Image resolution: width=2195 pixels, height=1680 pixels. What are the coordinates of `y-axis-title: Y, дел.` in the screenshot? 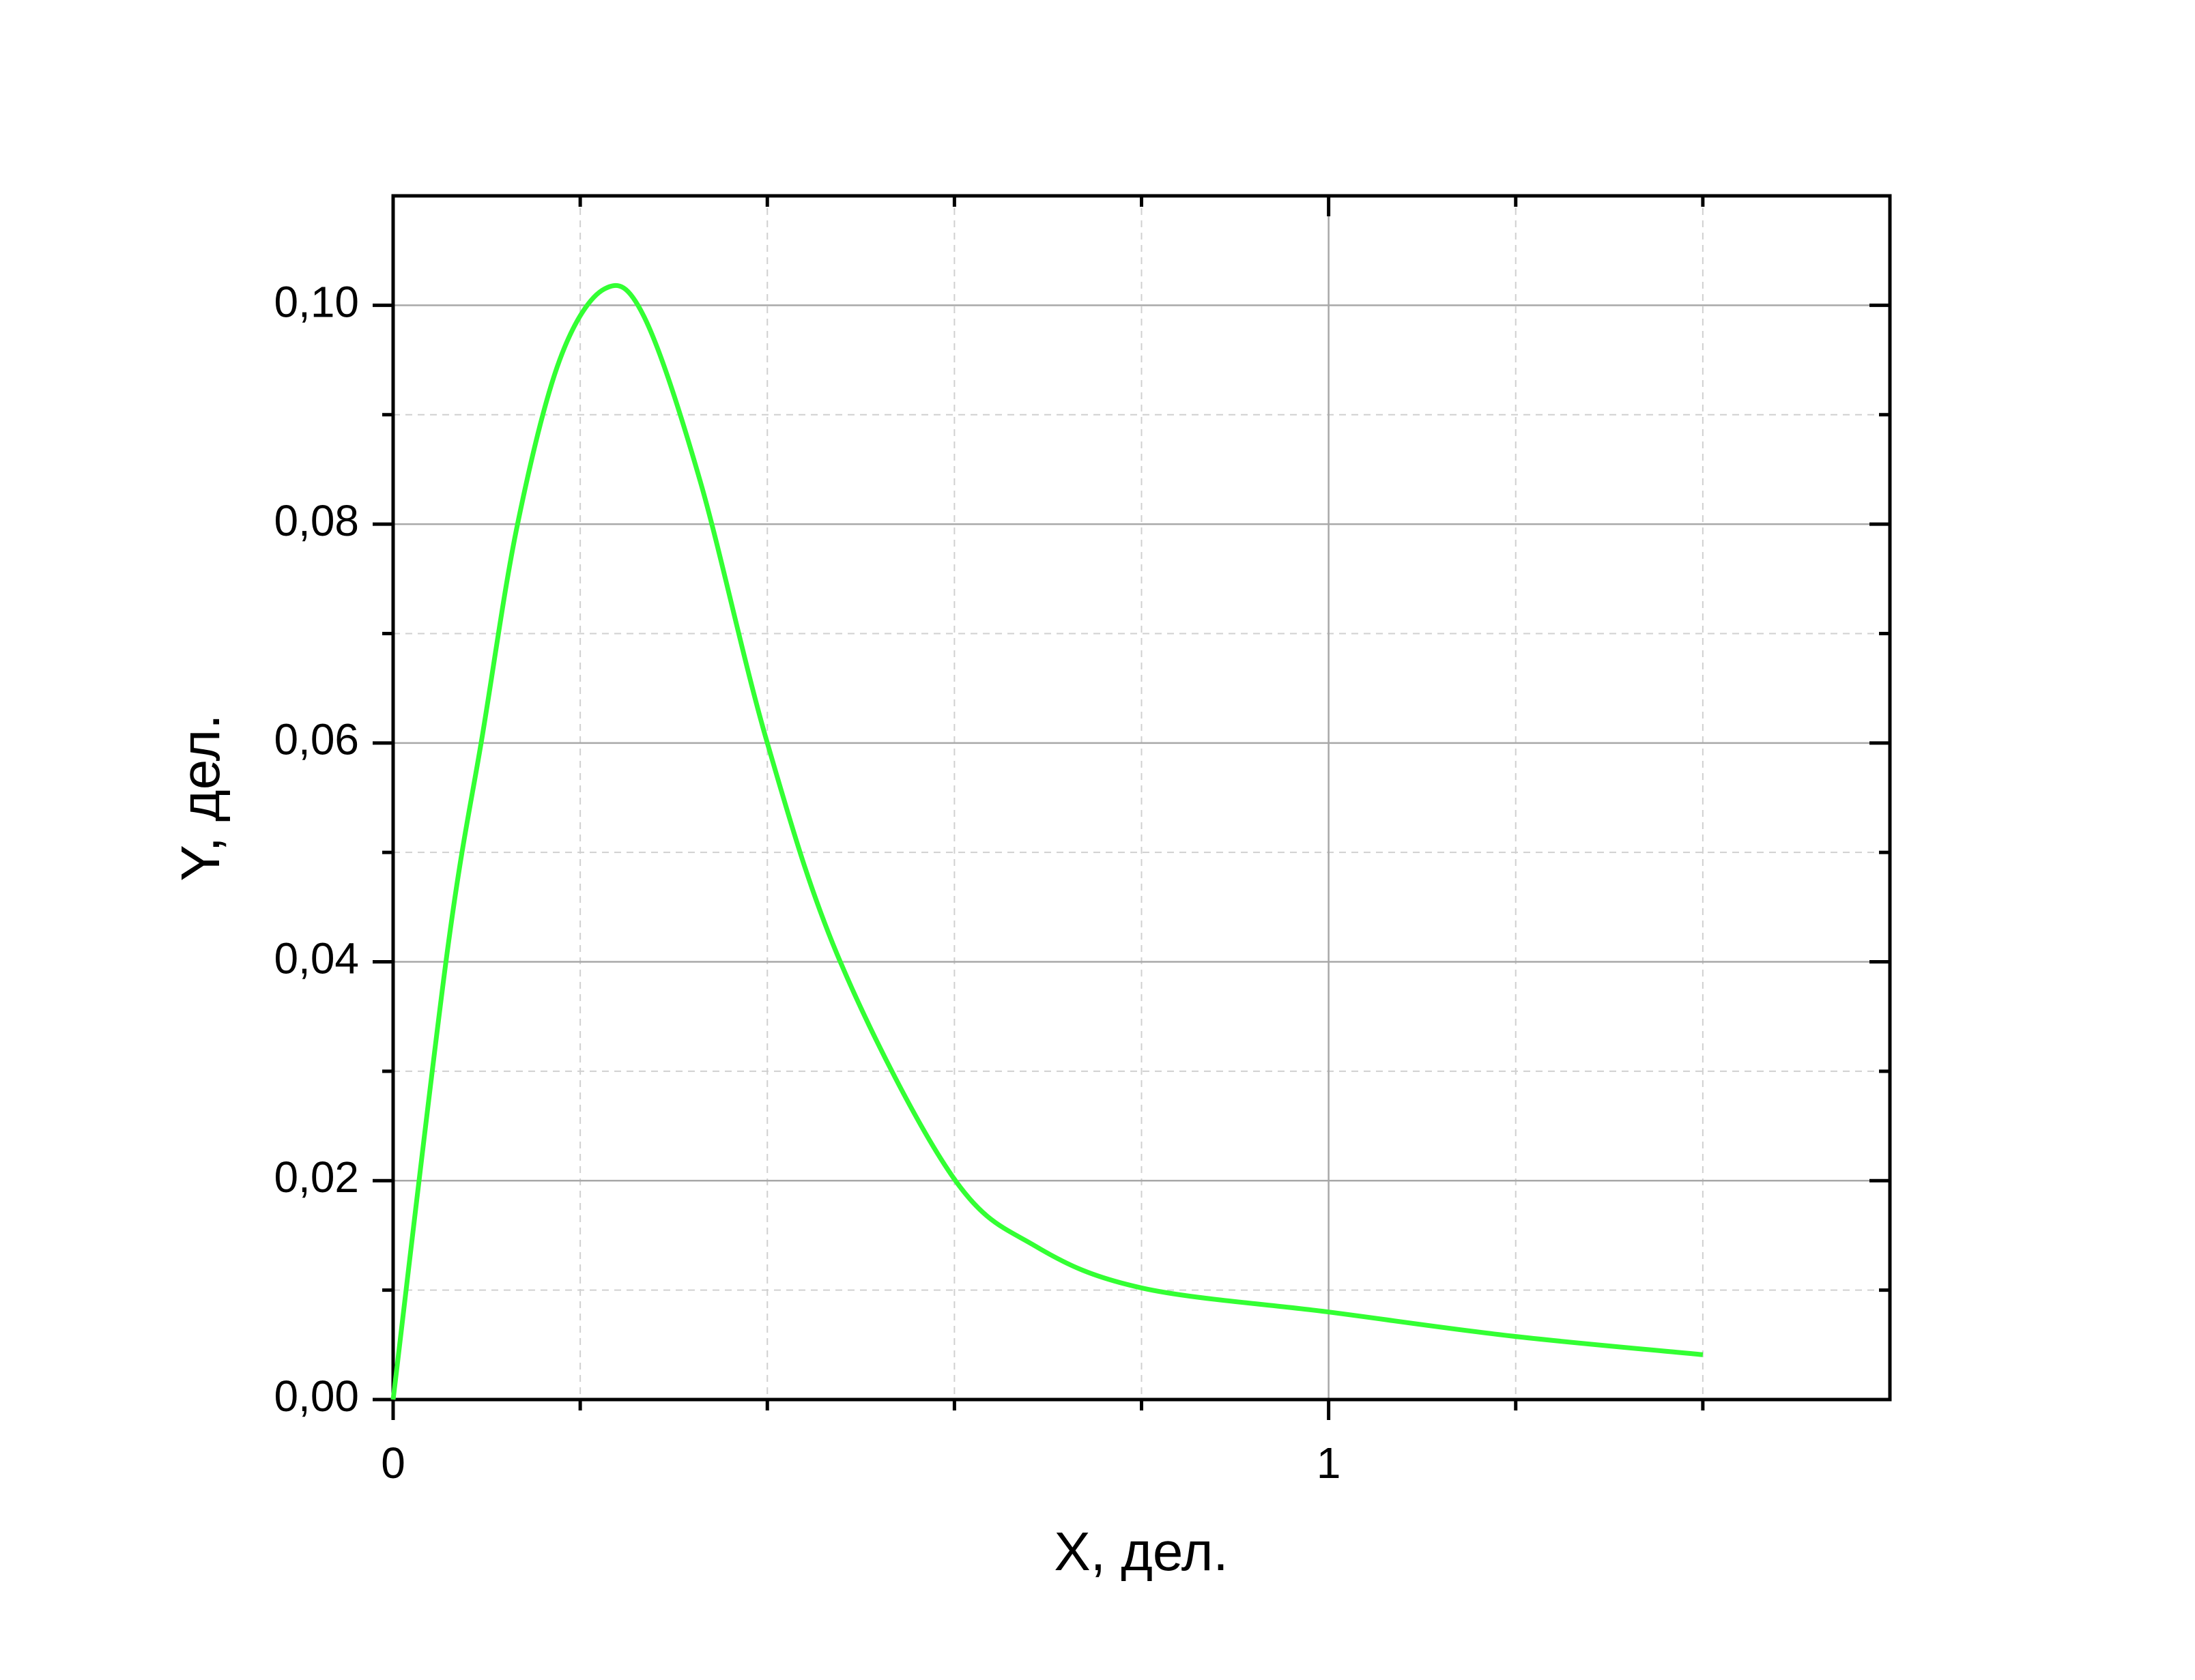 It's located at (200, 798).